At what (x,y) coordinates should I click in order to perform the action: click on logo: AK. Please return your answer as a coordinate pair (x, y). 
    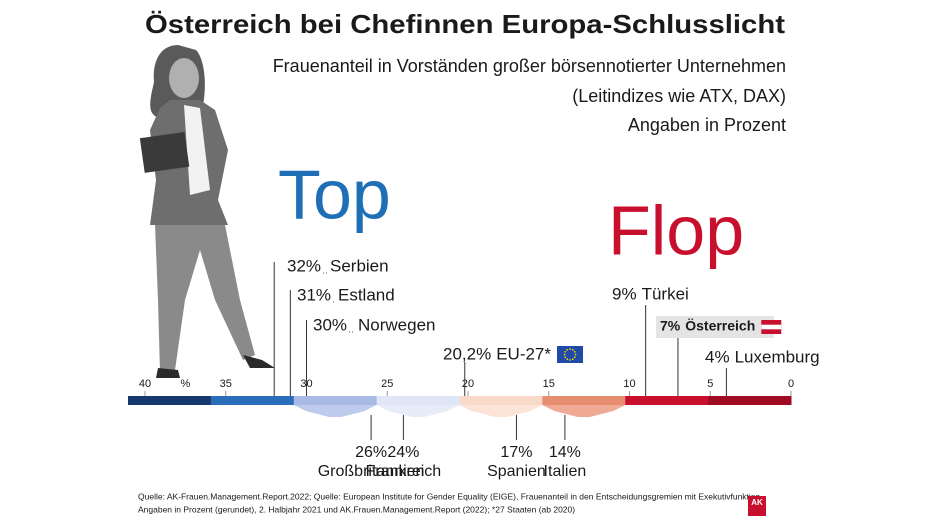
    Looking at the image, I should click on (757, 502).